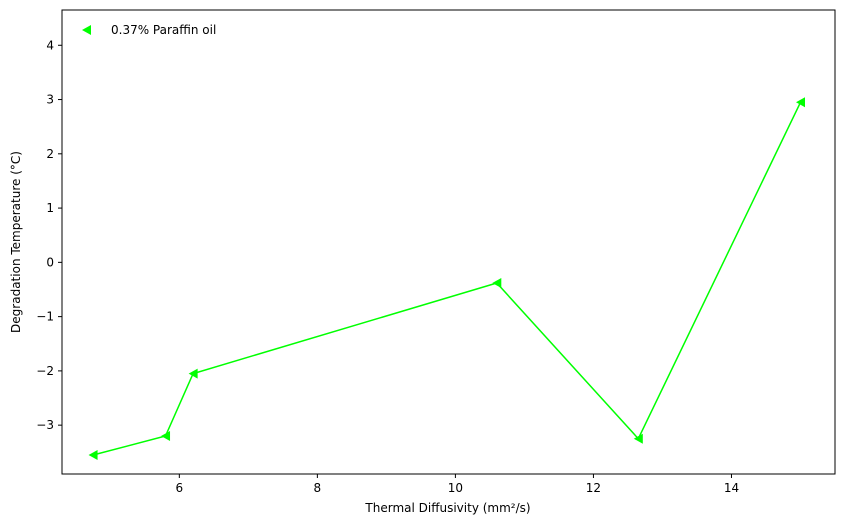 Image resolution: width=844 pixels, height=525 pixels. I want to click on legend-label: 0.37% Paraffin oil, so click(163, 30).